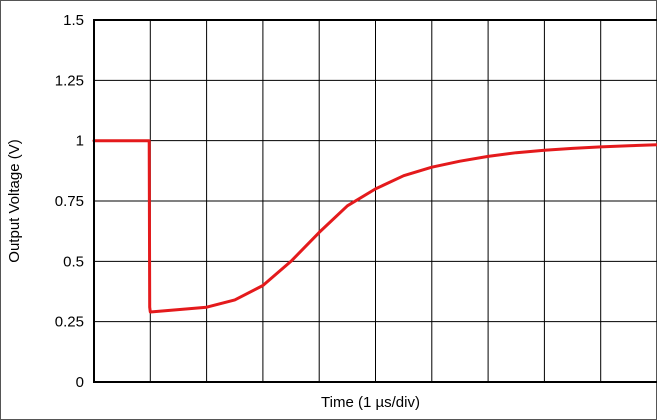 This screenshot has height=420, width=657. What do you see at coordinates (73, 261) in the screenshot?
I see `y-tick-label: 0.5` at bounding box center [73, 261].